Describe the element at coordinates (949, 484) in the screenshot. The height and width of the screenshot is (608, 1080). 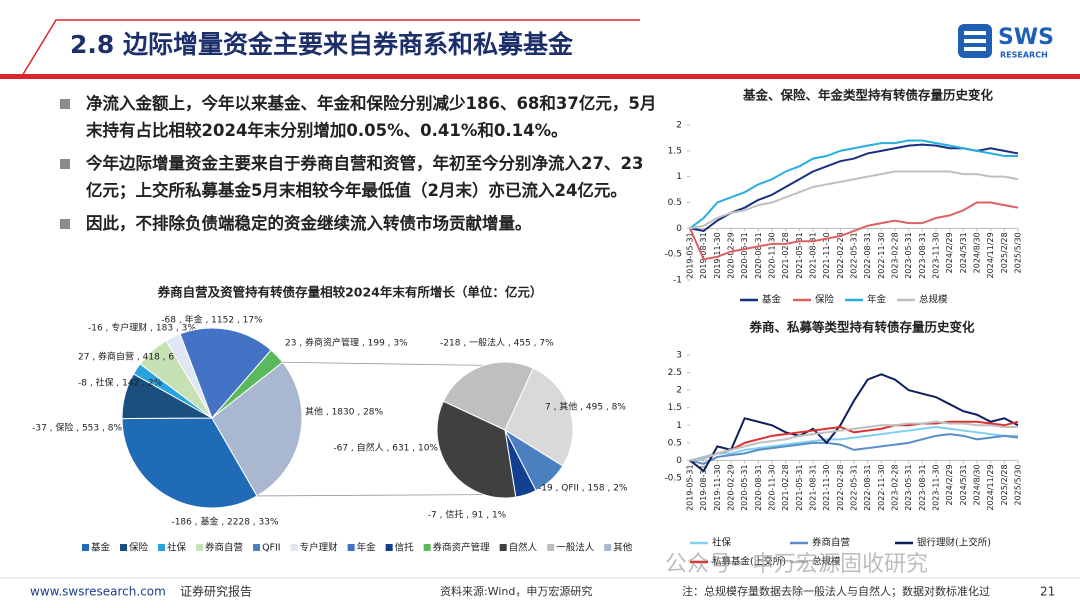
I see `x-tick-label: 2024/2/29` at that location.